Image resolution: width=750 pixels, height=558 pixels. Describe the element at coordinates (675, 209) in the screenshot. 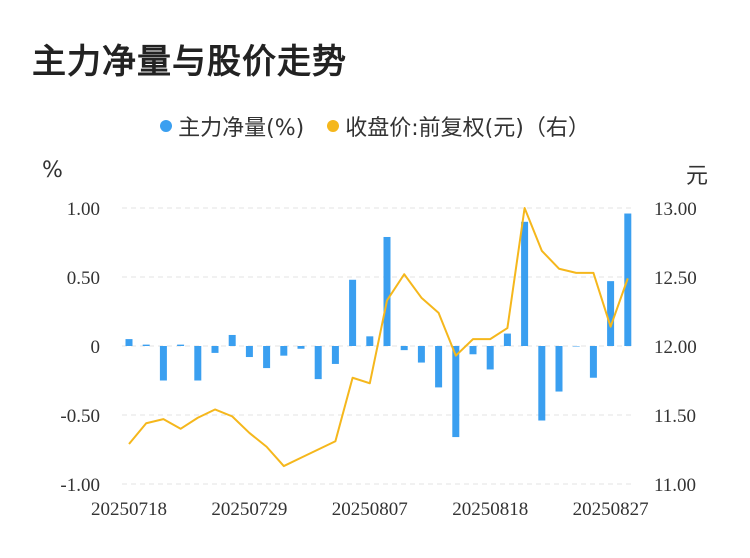

I see `right-tick-label: 13.00` at that location.